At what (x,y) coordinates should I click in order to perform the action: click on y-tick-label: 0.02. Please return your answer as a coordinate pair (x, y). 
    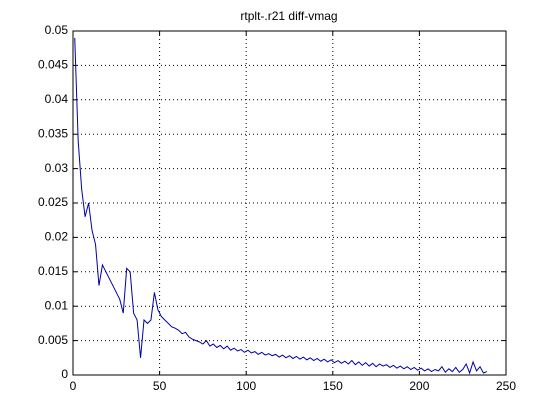
    Looking at the image, I should click on (57, 237).